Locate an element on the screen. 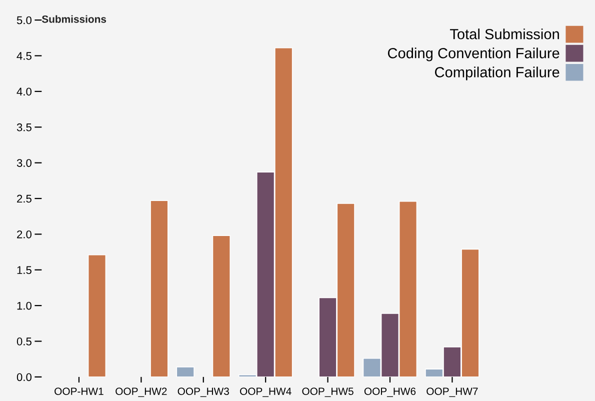 This screenshot has width=595, height=401. y-tick-label: 2.0 is located at coordinates (24, 234).